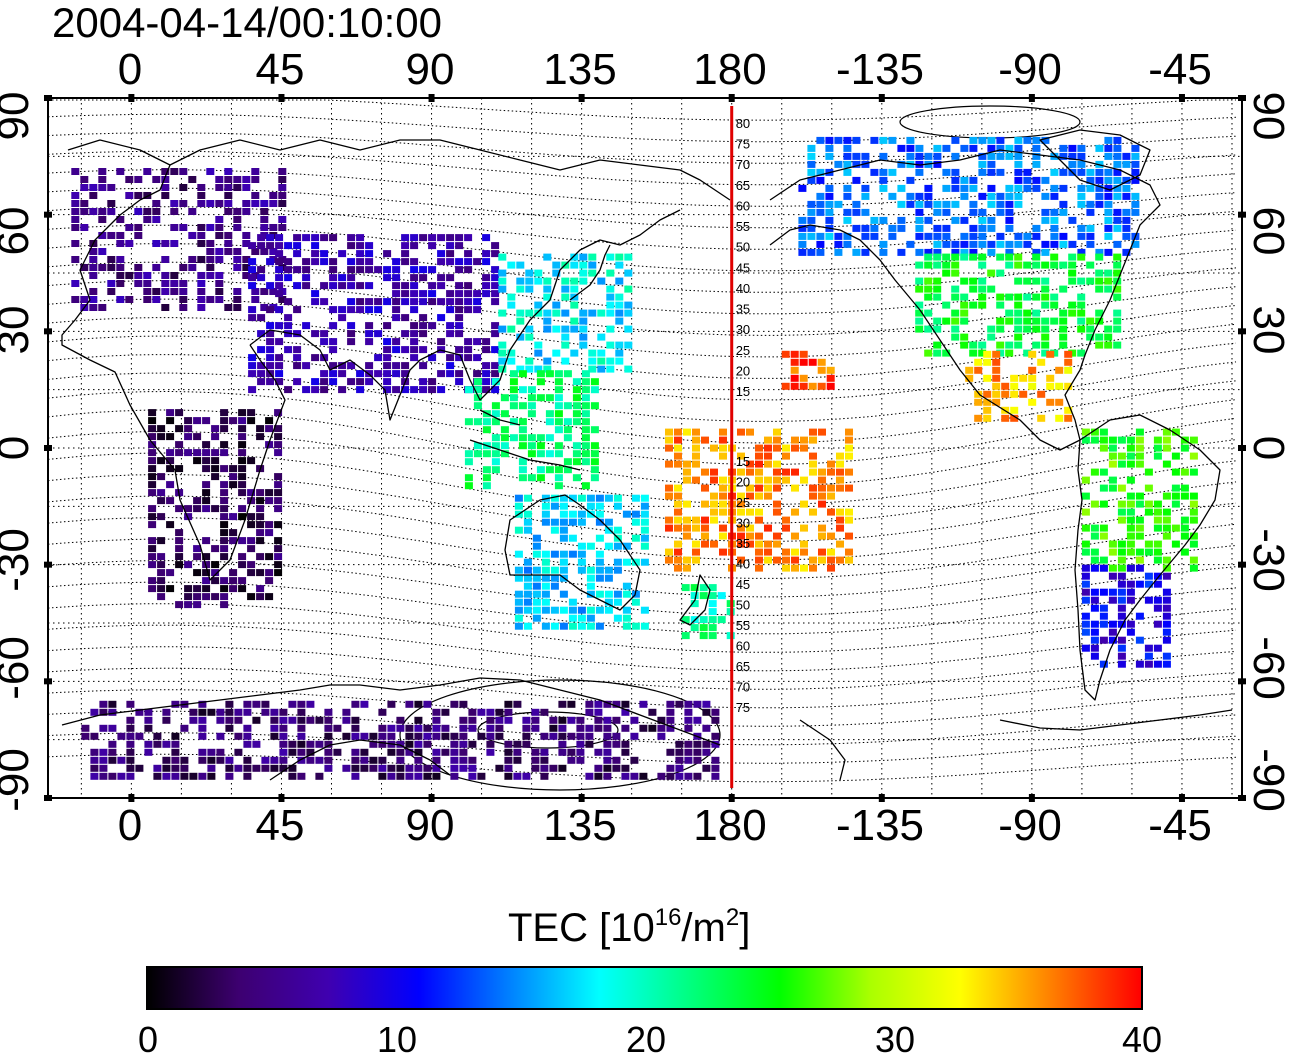  I want to click on lon-tick-top: 135, so click(580, 69).